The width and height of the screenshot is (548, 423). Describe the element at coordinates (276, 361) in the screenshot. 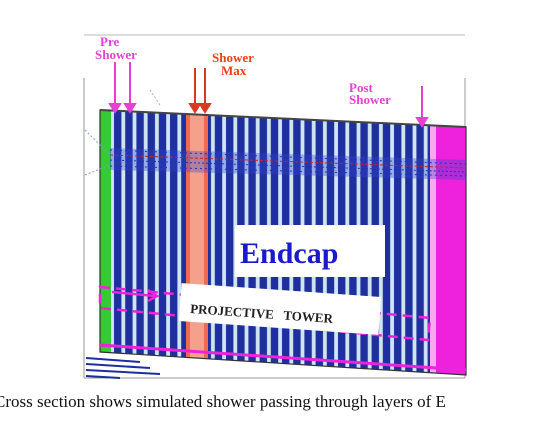

I see `floor-lines` at that location.